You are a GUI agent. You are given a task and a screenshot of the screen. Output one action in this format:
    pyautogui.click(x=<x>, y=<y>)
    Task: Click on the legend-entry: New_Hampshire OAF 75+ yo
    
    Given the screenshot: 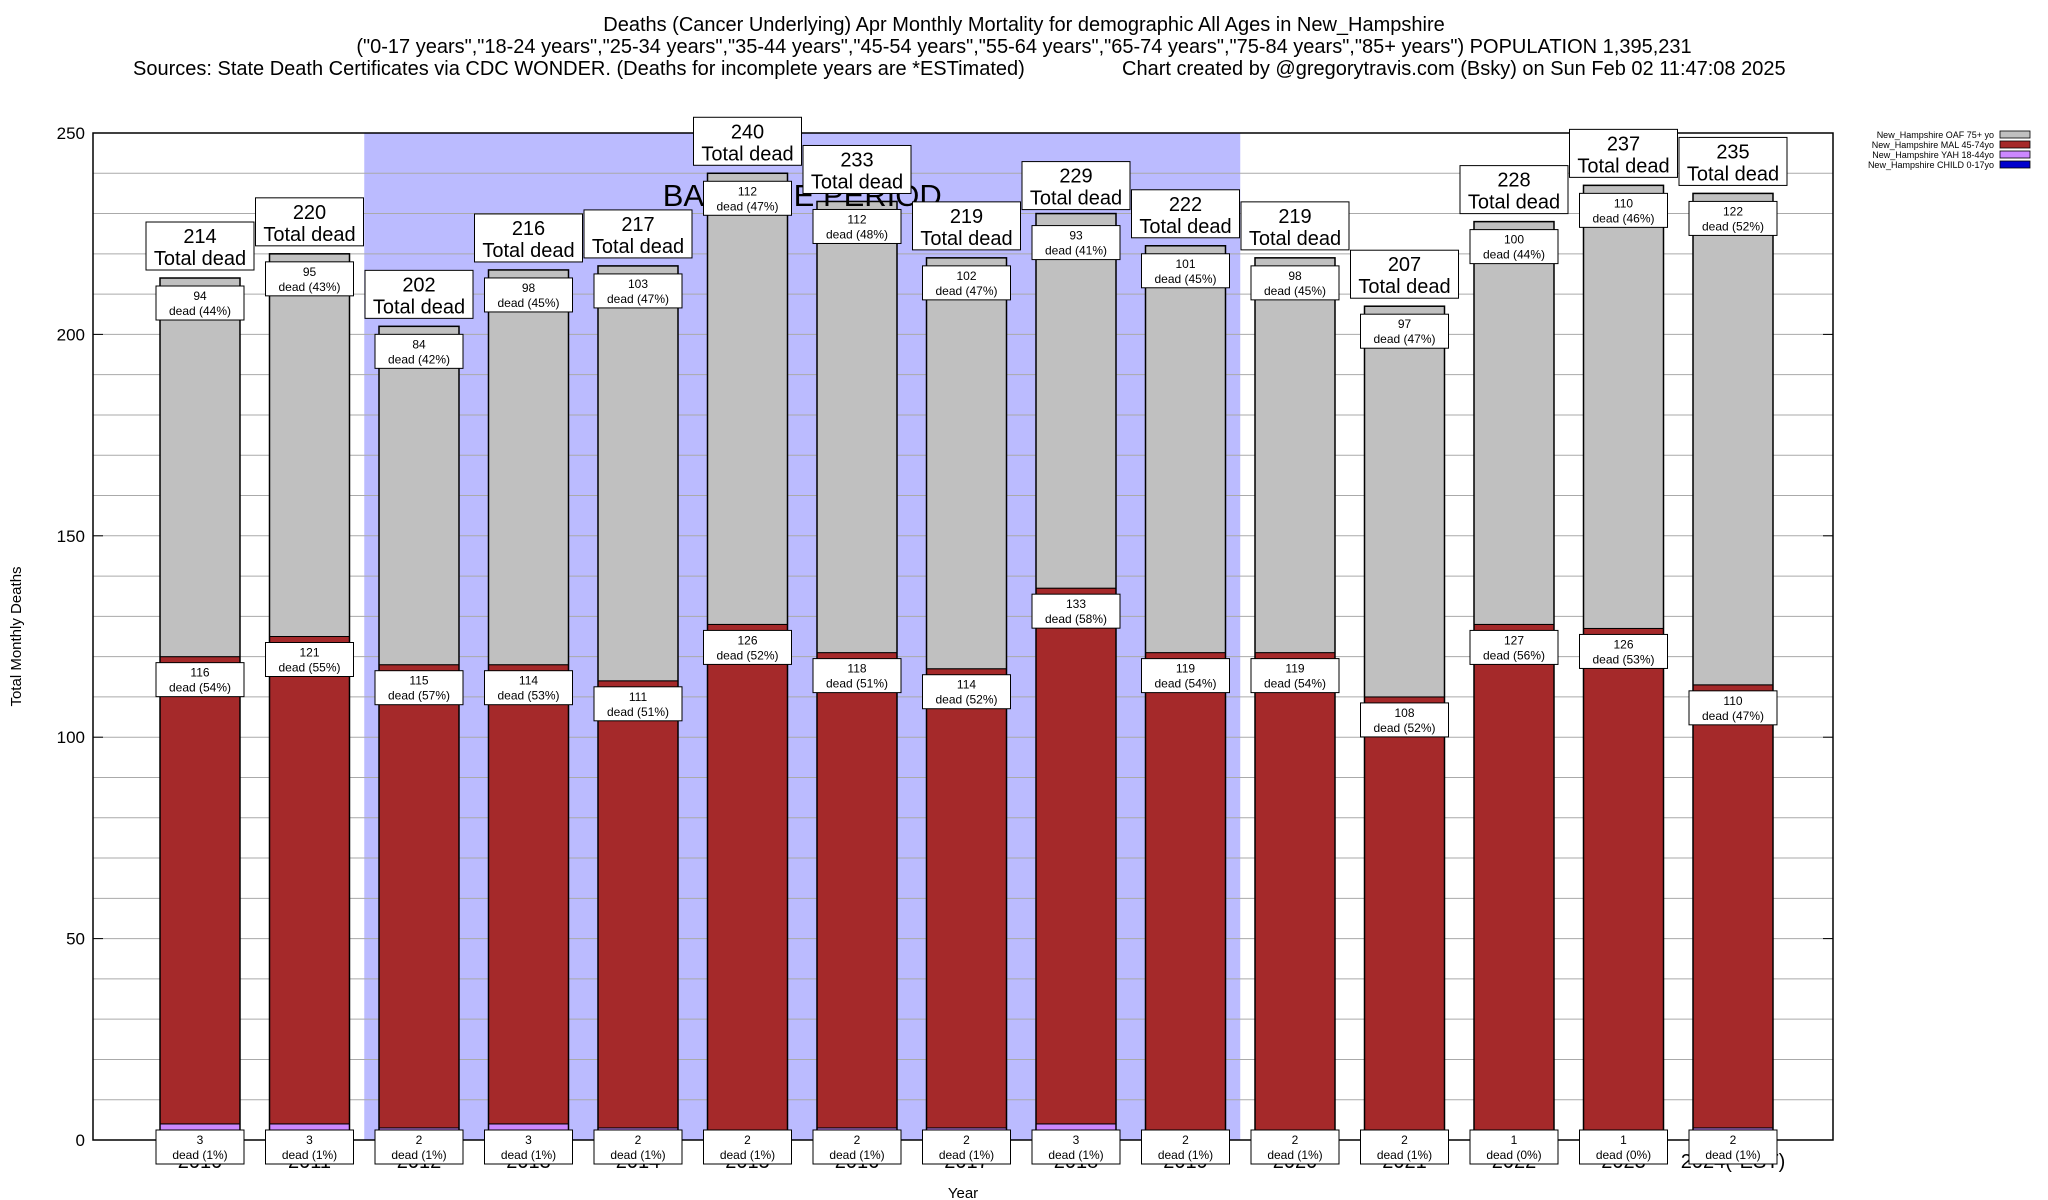 What is the action you would take?
    pyautogui.click(x=1954, y=135)
    